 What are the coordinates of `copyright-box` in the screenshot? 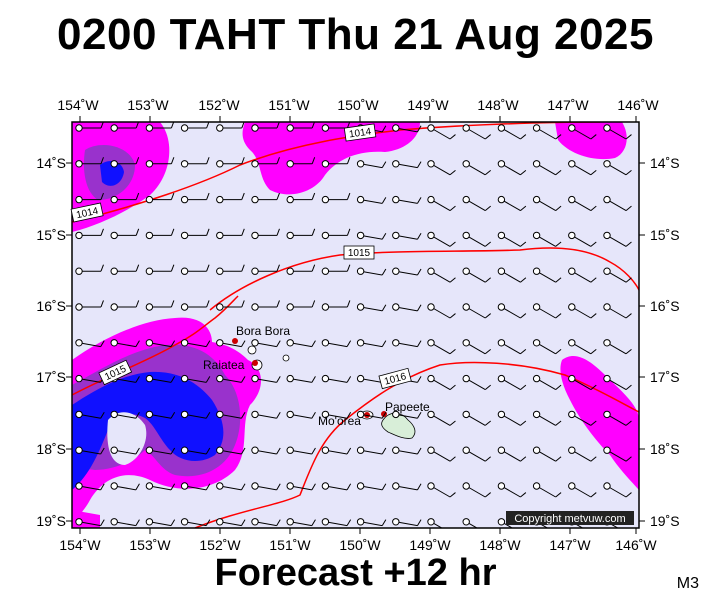 It's located at (570, 518).